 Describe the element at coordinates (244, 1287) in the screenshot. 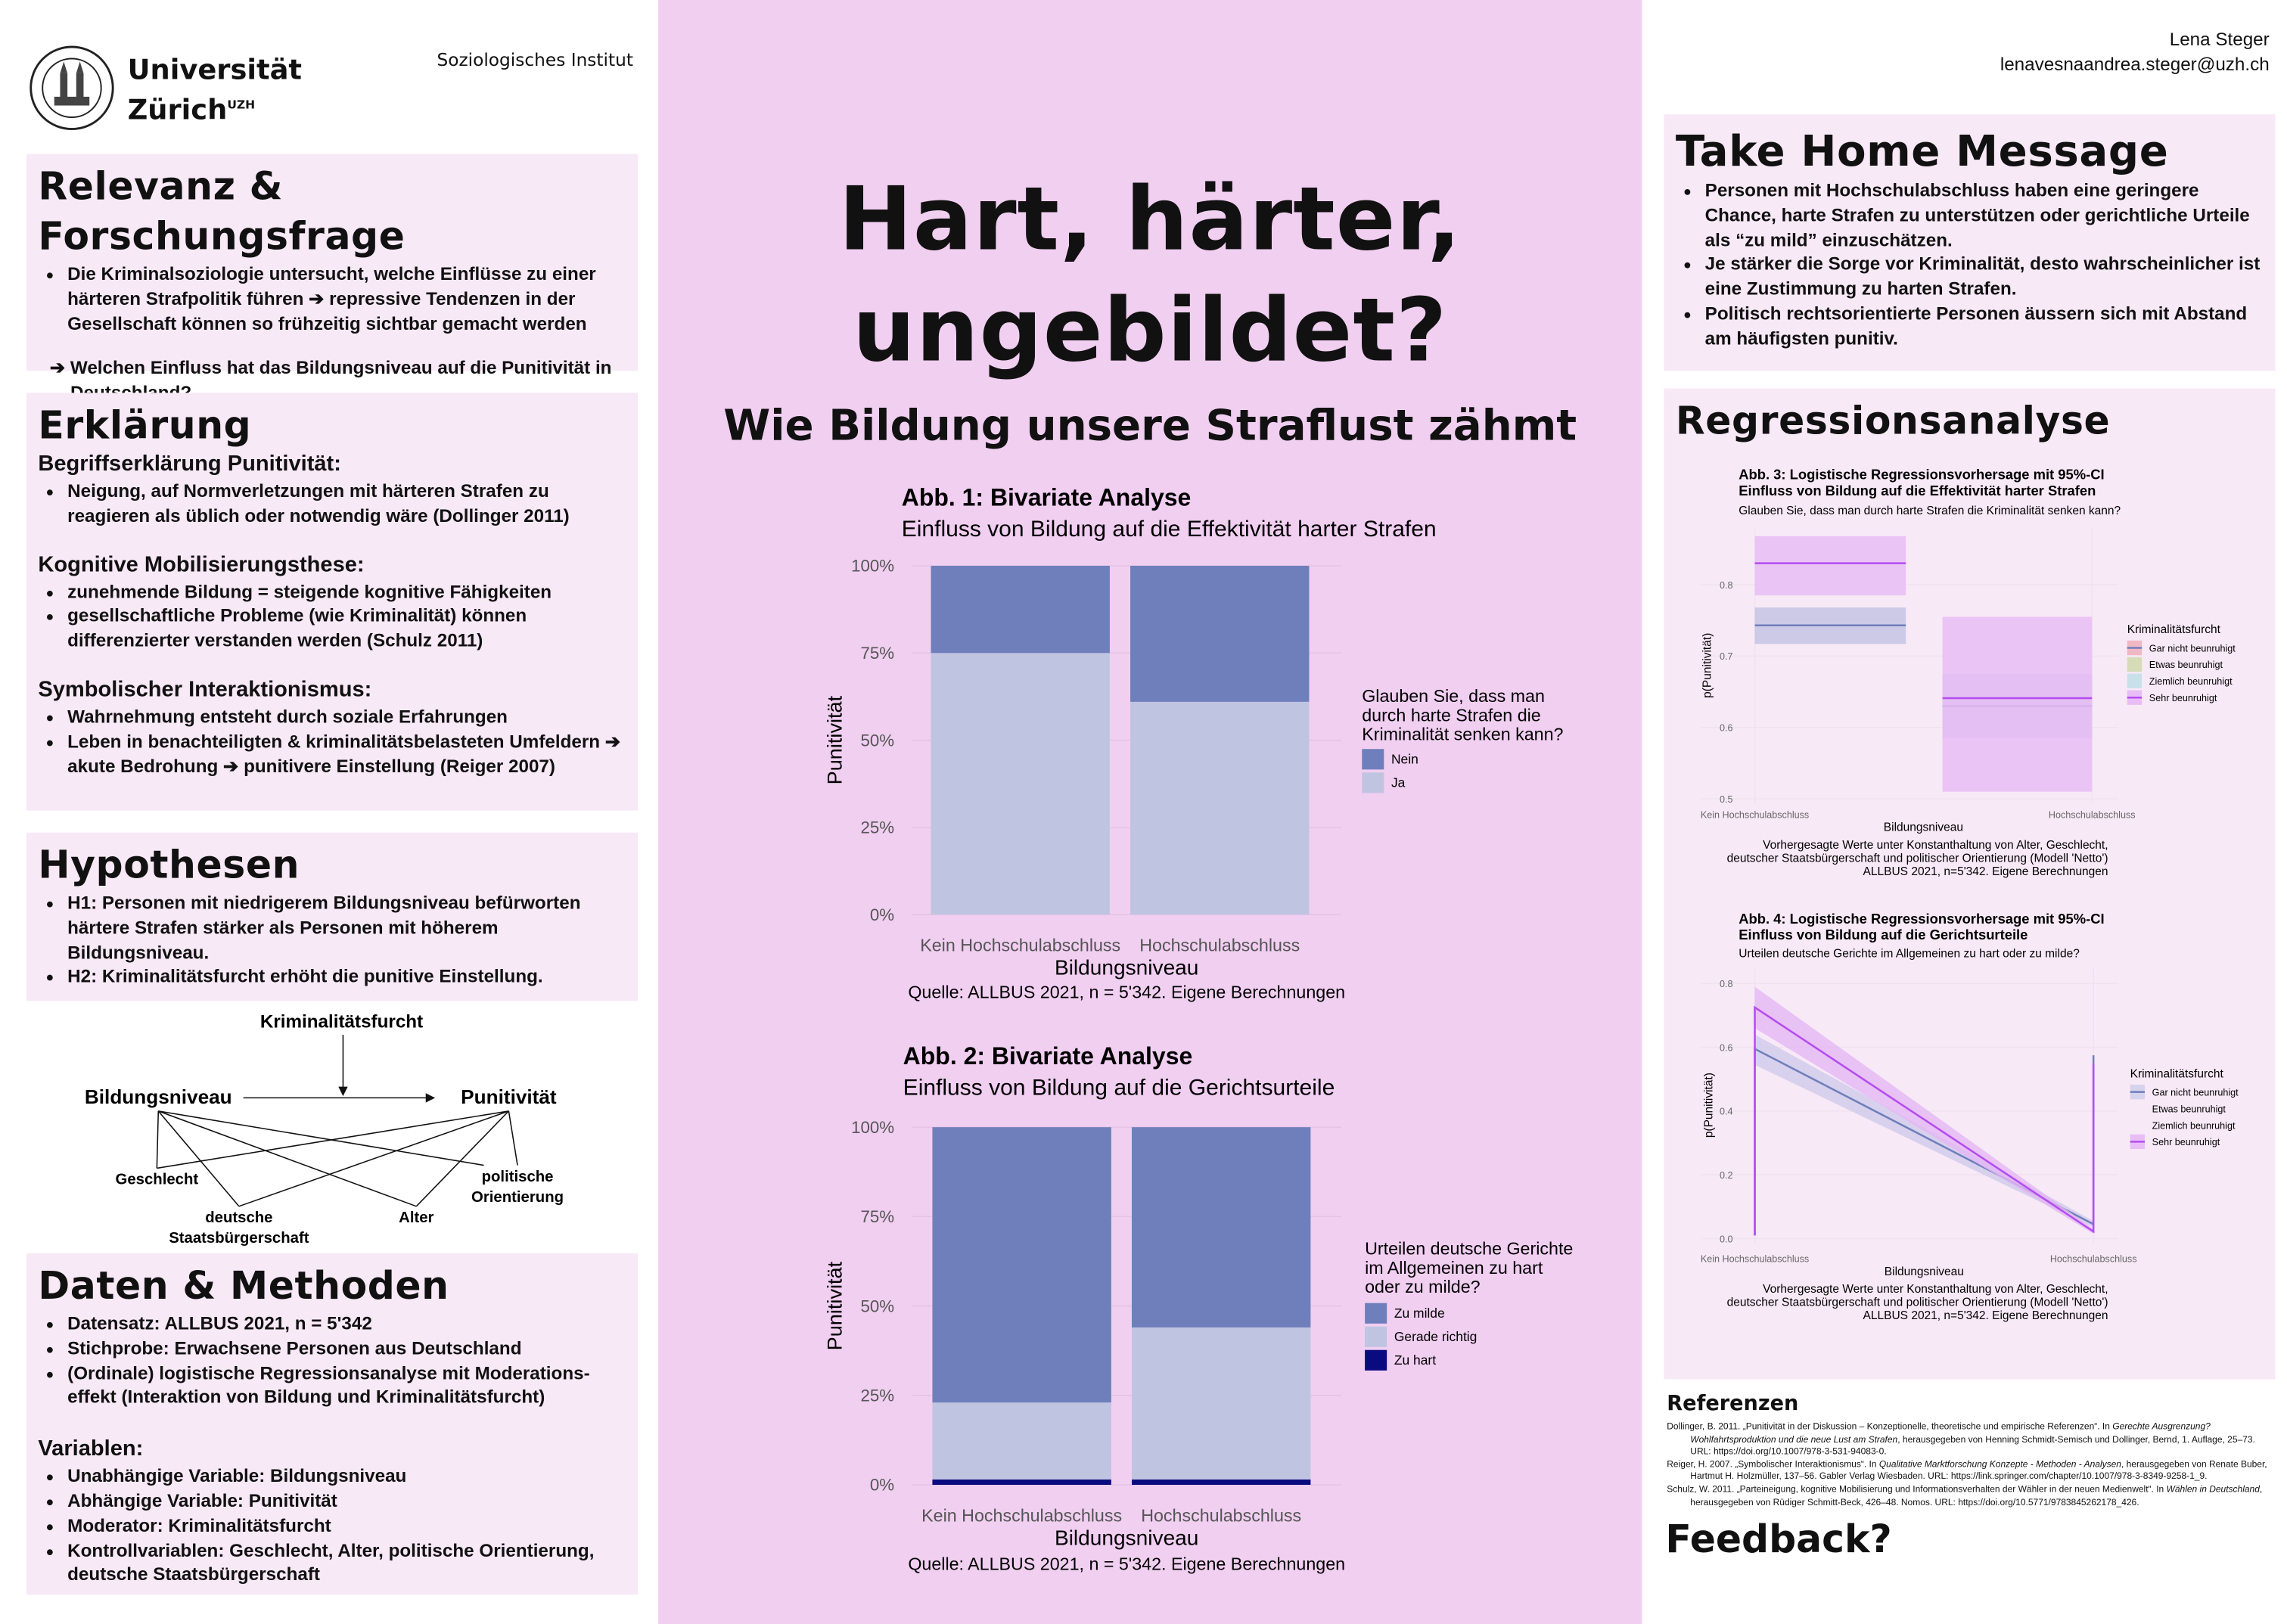

I see `daten-title: Daten & Methoden` at that location.